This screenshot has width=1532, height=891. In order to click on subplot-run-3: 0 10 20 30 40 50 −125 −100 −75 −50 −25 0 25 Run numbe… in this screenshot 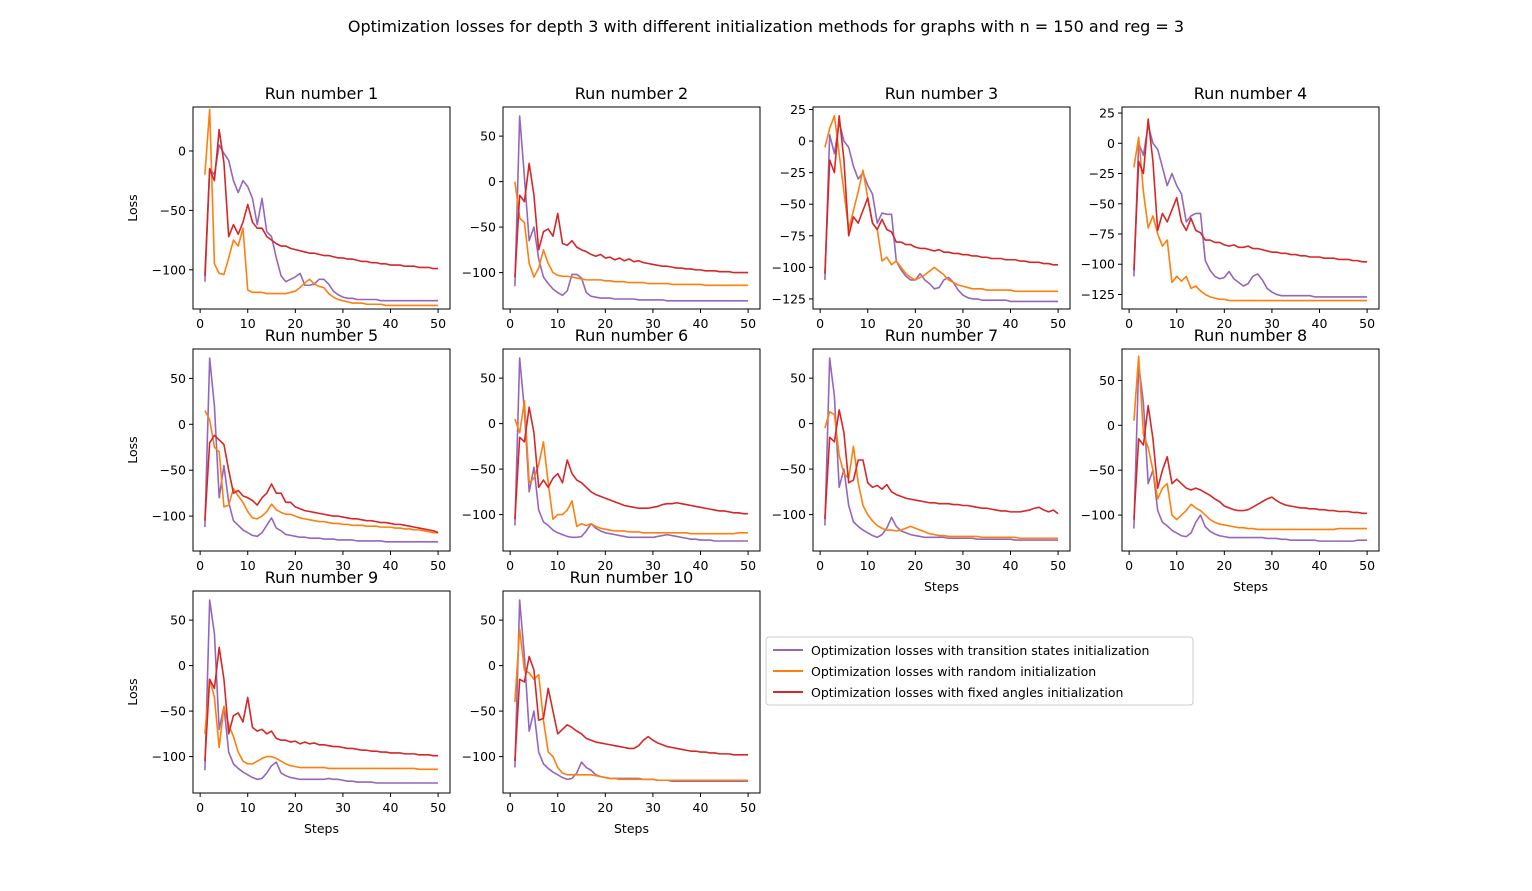, I will do `click(921, 207)`.